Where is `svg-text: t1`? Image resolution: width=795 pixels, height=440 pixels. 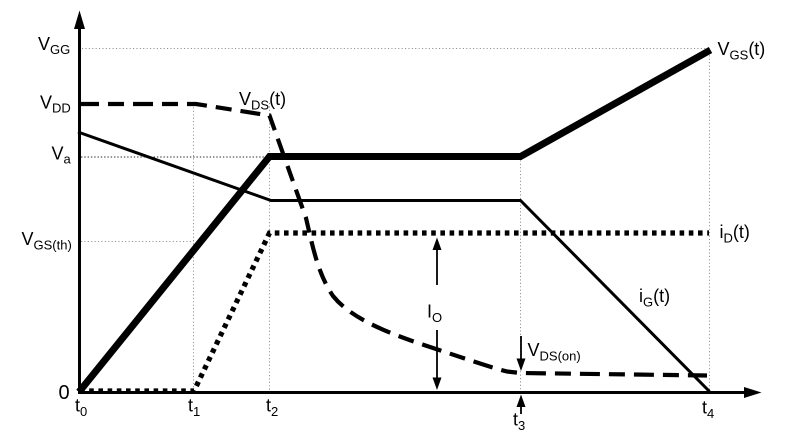
svg-text: t1 is located at coordinates (194, 408).